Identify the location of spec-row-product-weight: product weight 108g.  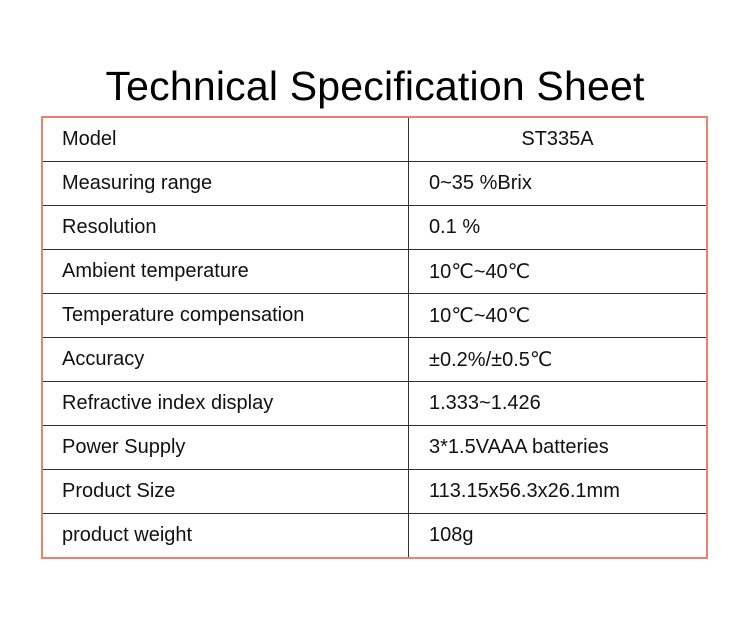
(374, 535).